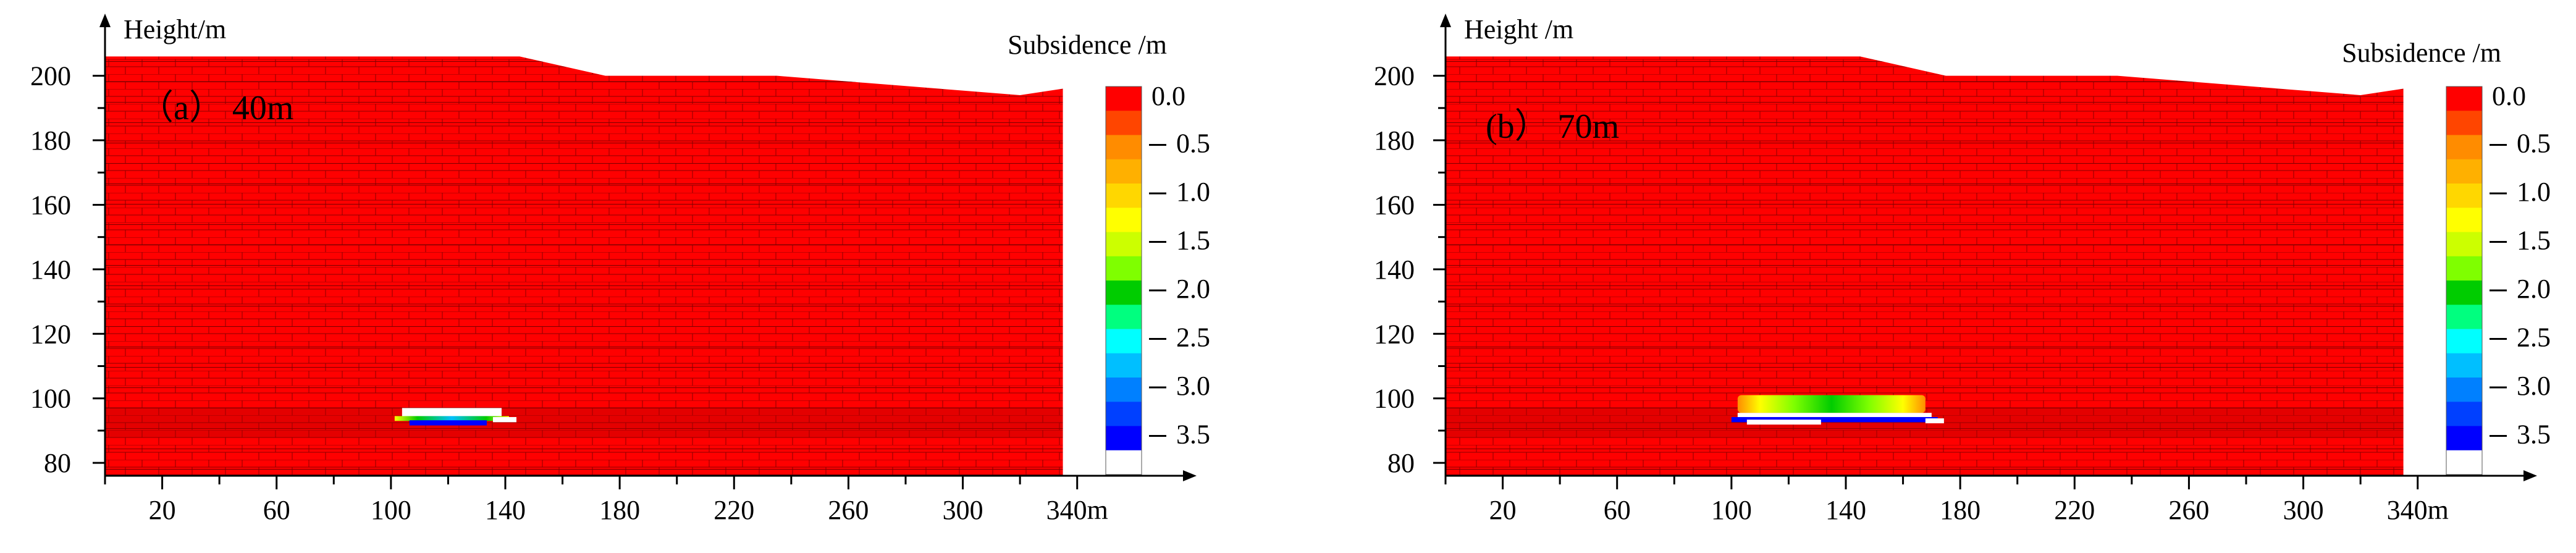 The image size is (2576, 553). What do you see at coordinates (619, 510) in the screenshot?
I see `x-tick-label: 180` at bounding box center [619, 510].